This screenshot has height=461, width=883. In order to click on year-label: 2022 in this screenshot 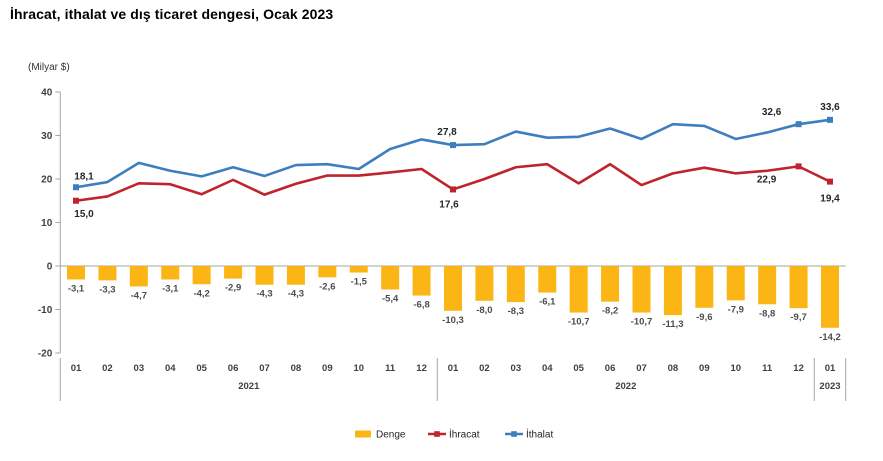, I will do `click(625, 386)`.